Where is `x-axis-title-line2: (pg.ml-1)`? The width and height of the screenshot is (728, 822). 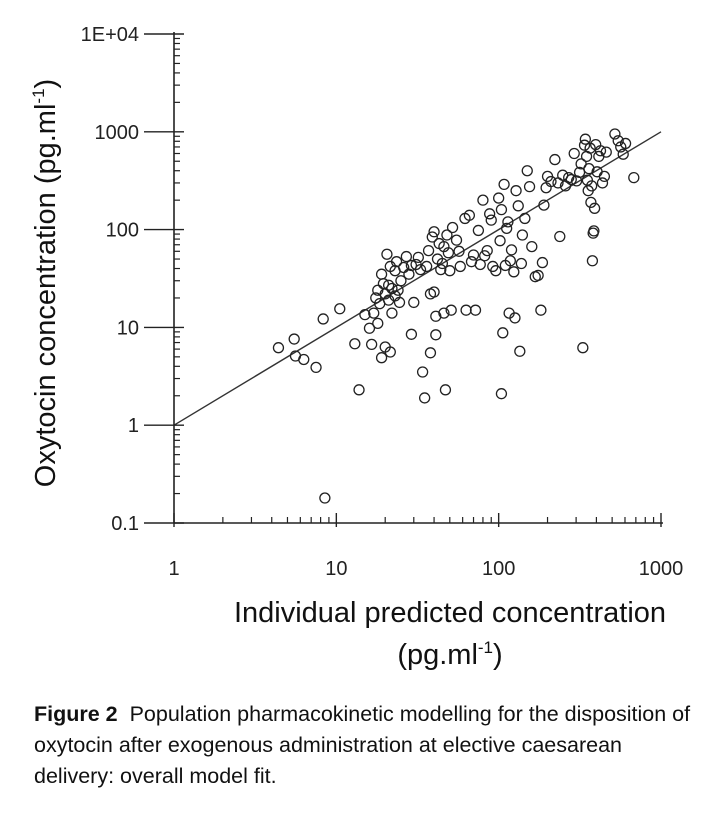
x-axis-title-line2: (pg.ml-1) is located at coordinates (449, 654).